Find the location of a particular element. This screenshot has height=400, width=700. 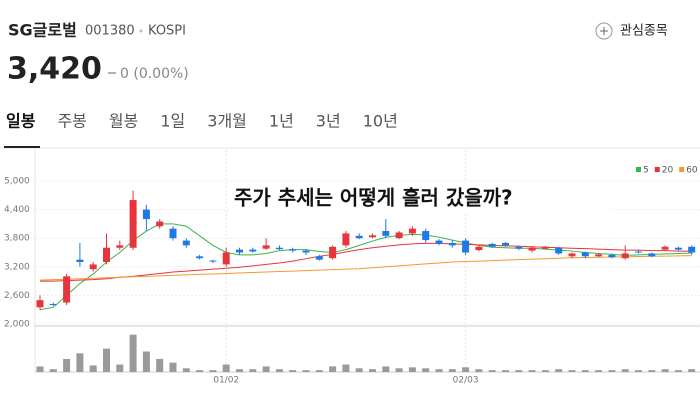

period-tab: 1년 is located at coordinates (281, 121).